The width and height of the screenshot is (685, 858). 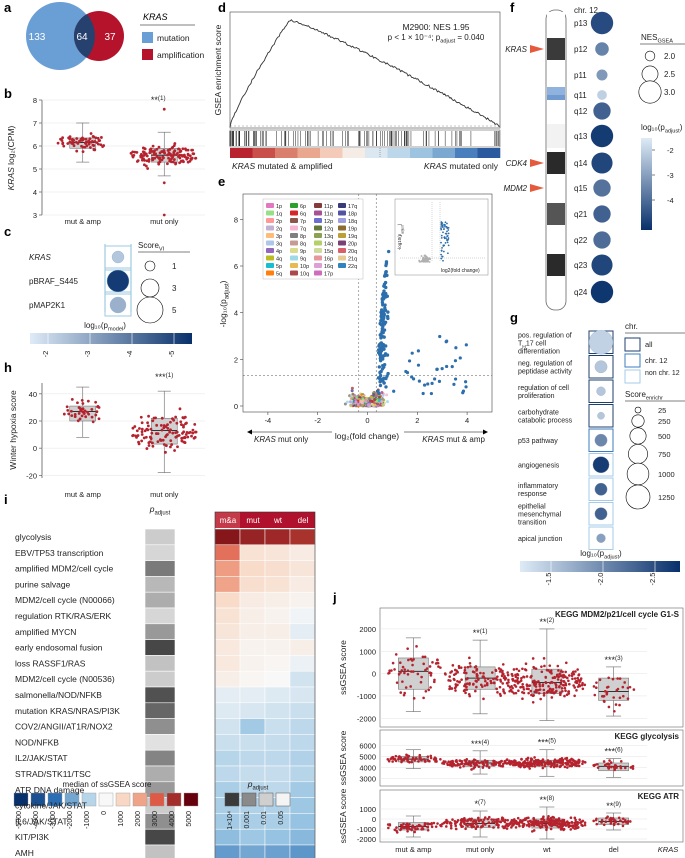 I want to click on group-legend-box, so click(x=632, y=344).